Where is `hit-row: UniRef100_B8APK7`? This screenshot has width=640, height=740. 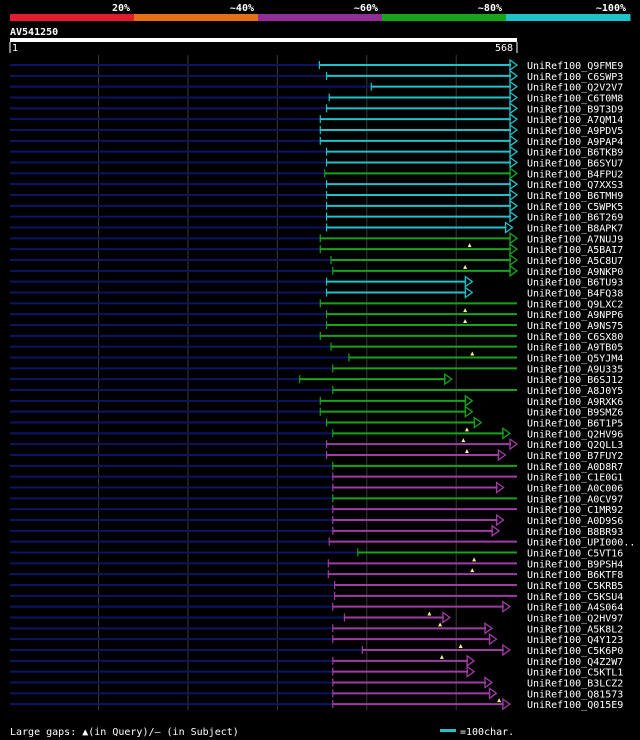
hit-row: UniRef100_B8APK7 is located at coordinates (316, 227).